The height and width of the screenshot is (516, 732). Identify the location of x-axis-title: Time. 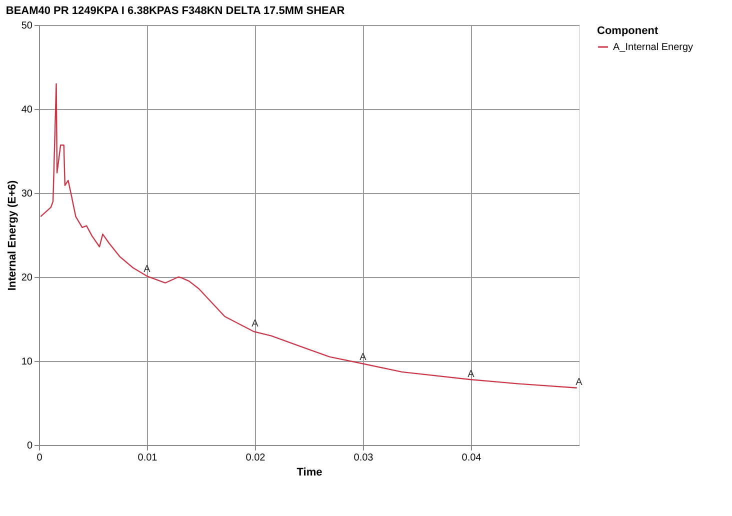
(309, 472).